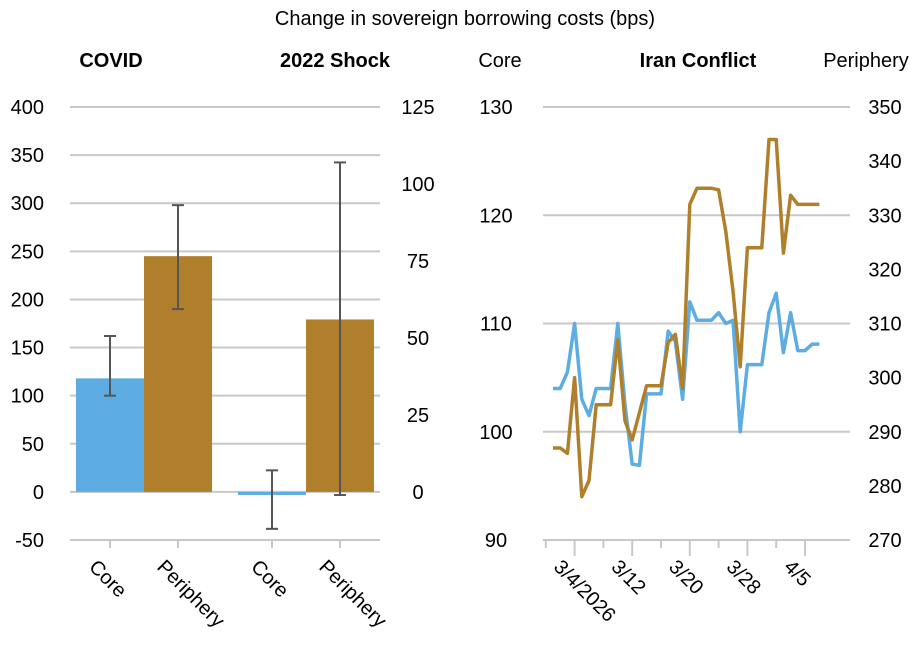  I want to click on panel-title-2022-shock: 2022 Shock, so click(335, 61).